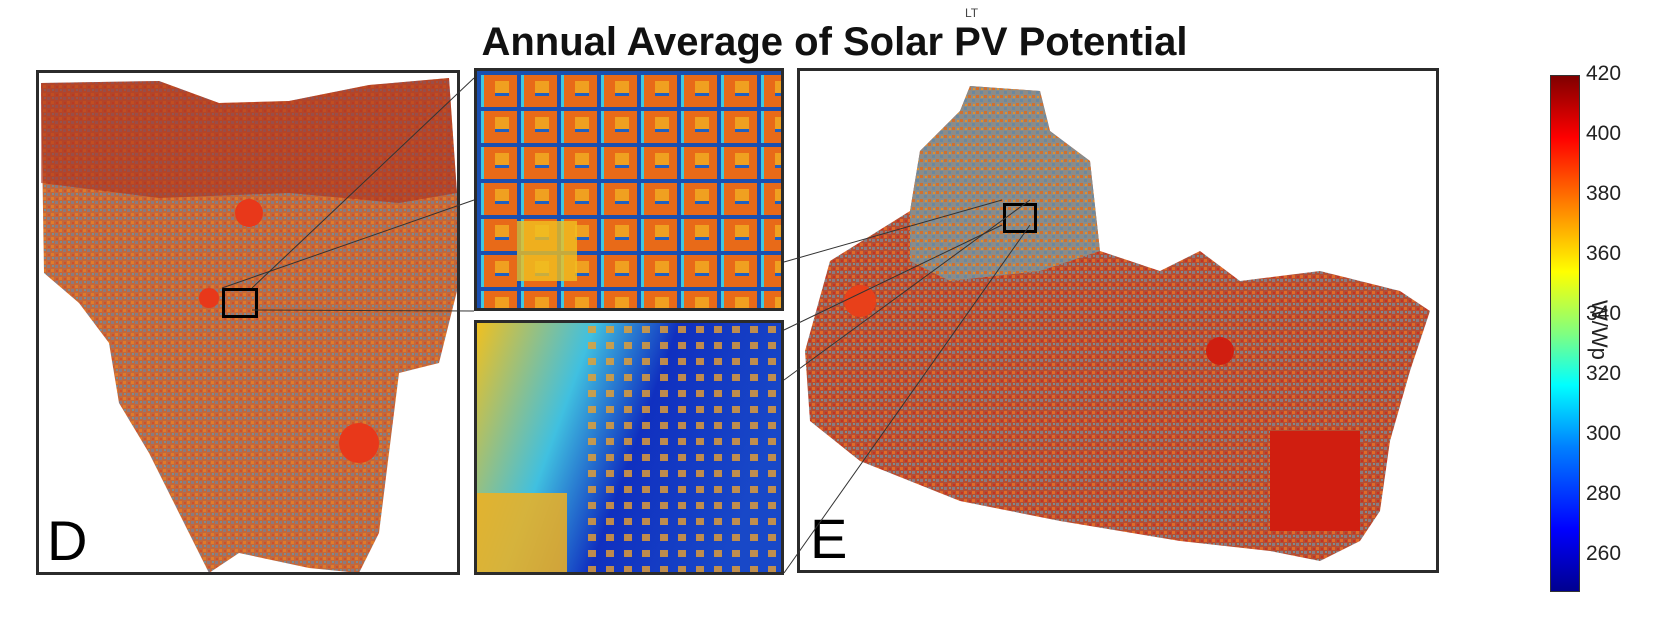  Describe the element at coordinates (1604, 433) in the screenshot. I see `colorbar-tick: 300` at that location.